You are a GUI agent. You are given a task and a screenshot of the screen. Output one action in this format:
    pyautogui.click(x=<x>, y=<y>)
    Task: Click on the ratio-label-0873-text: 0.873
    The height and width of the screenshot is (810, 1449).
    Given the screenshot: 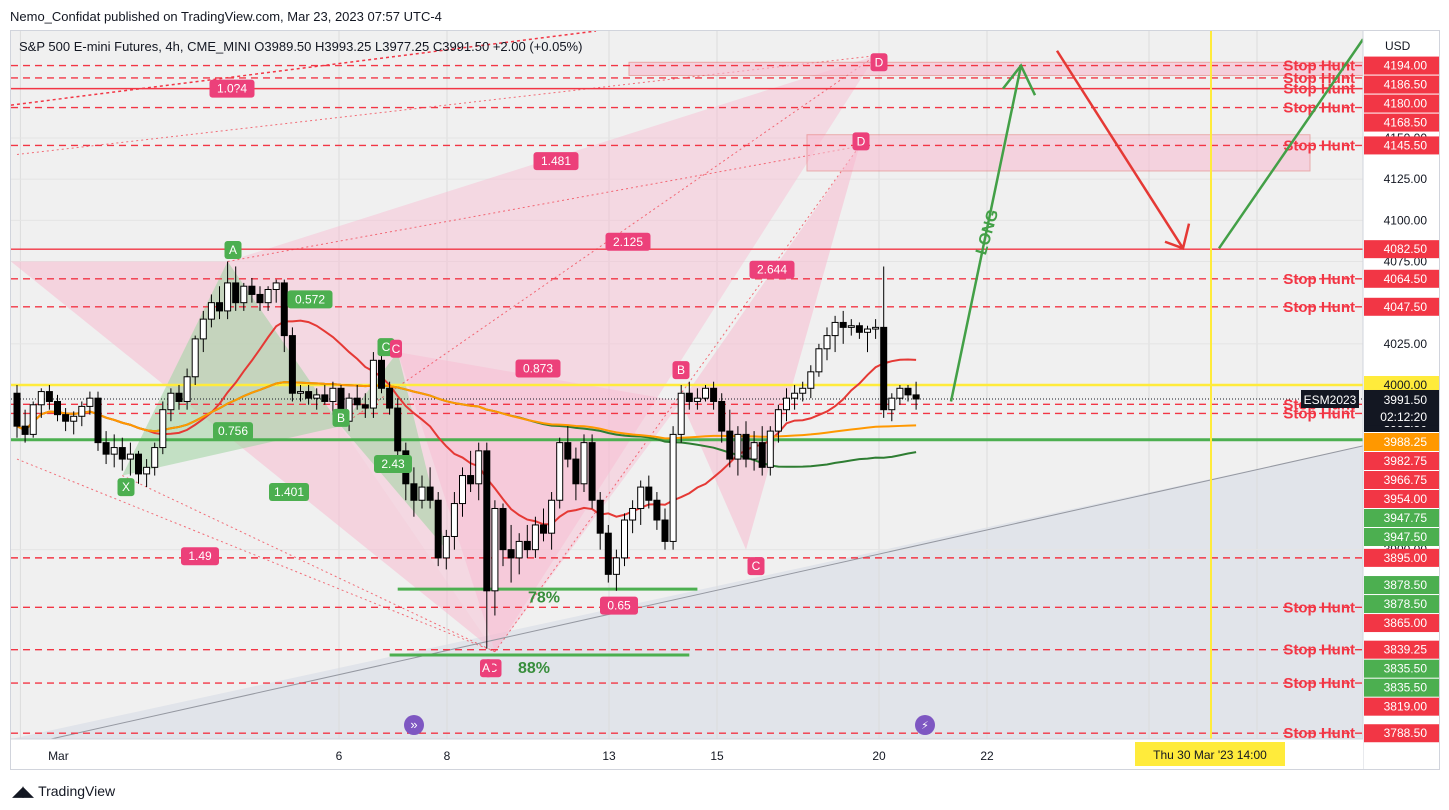 What is the action you would take?
    pyautogui.click(x=538, y=369)
    